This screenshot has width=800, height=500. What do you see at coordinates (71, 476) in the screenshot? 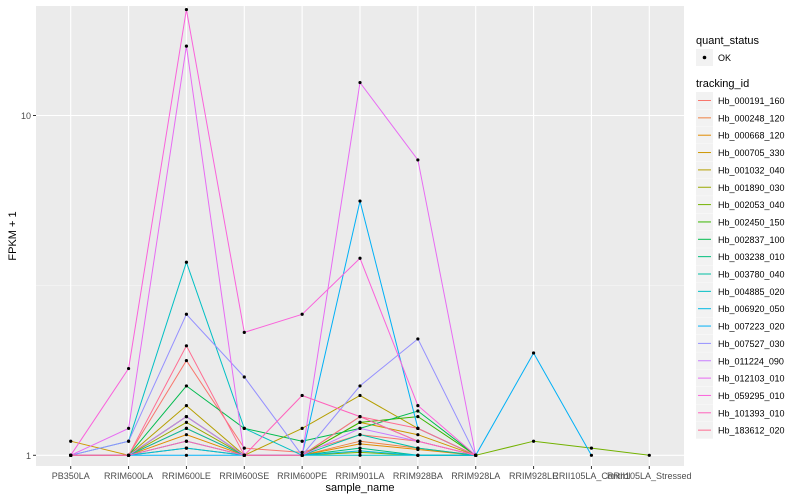
I see `x-tick-label: PB350LA` at bounding box center [71, 476].